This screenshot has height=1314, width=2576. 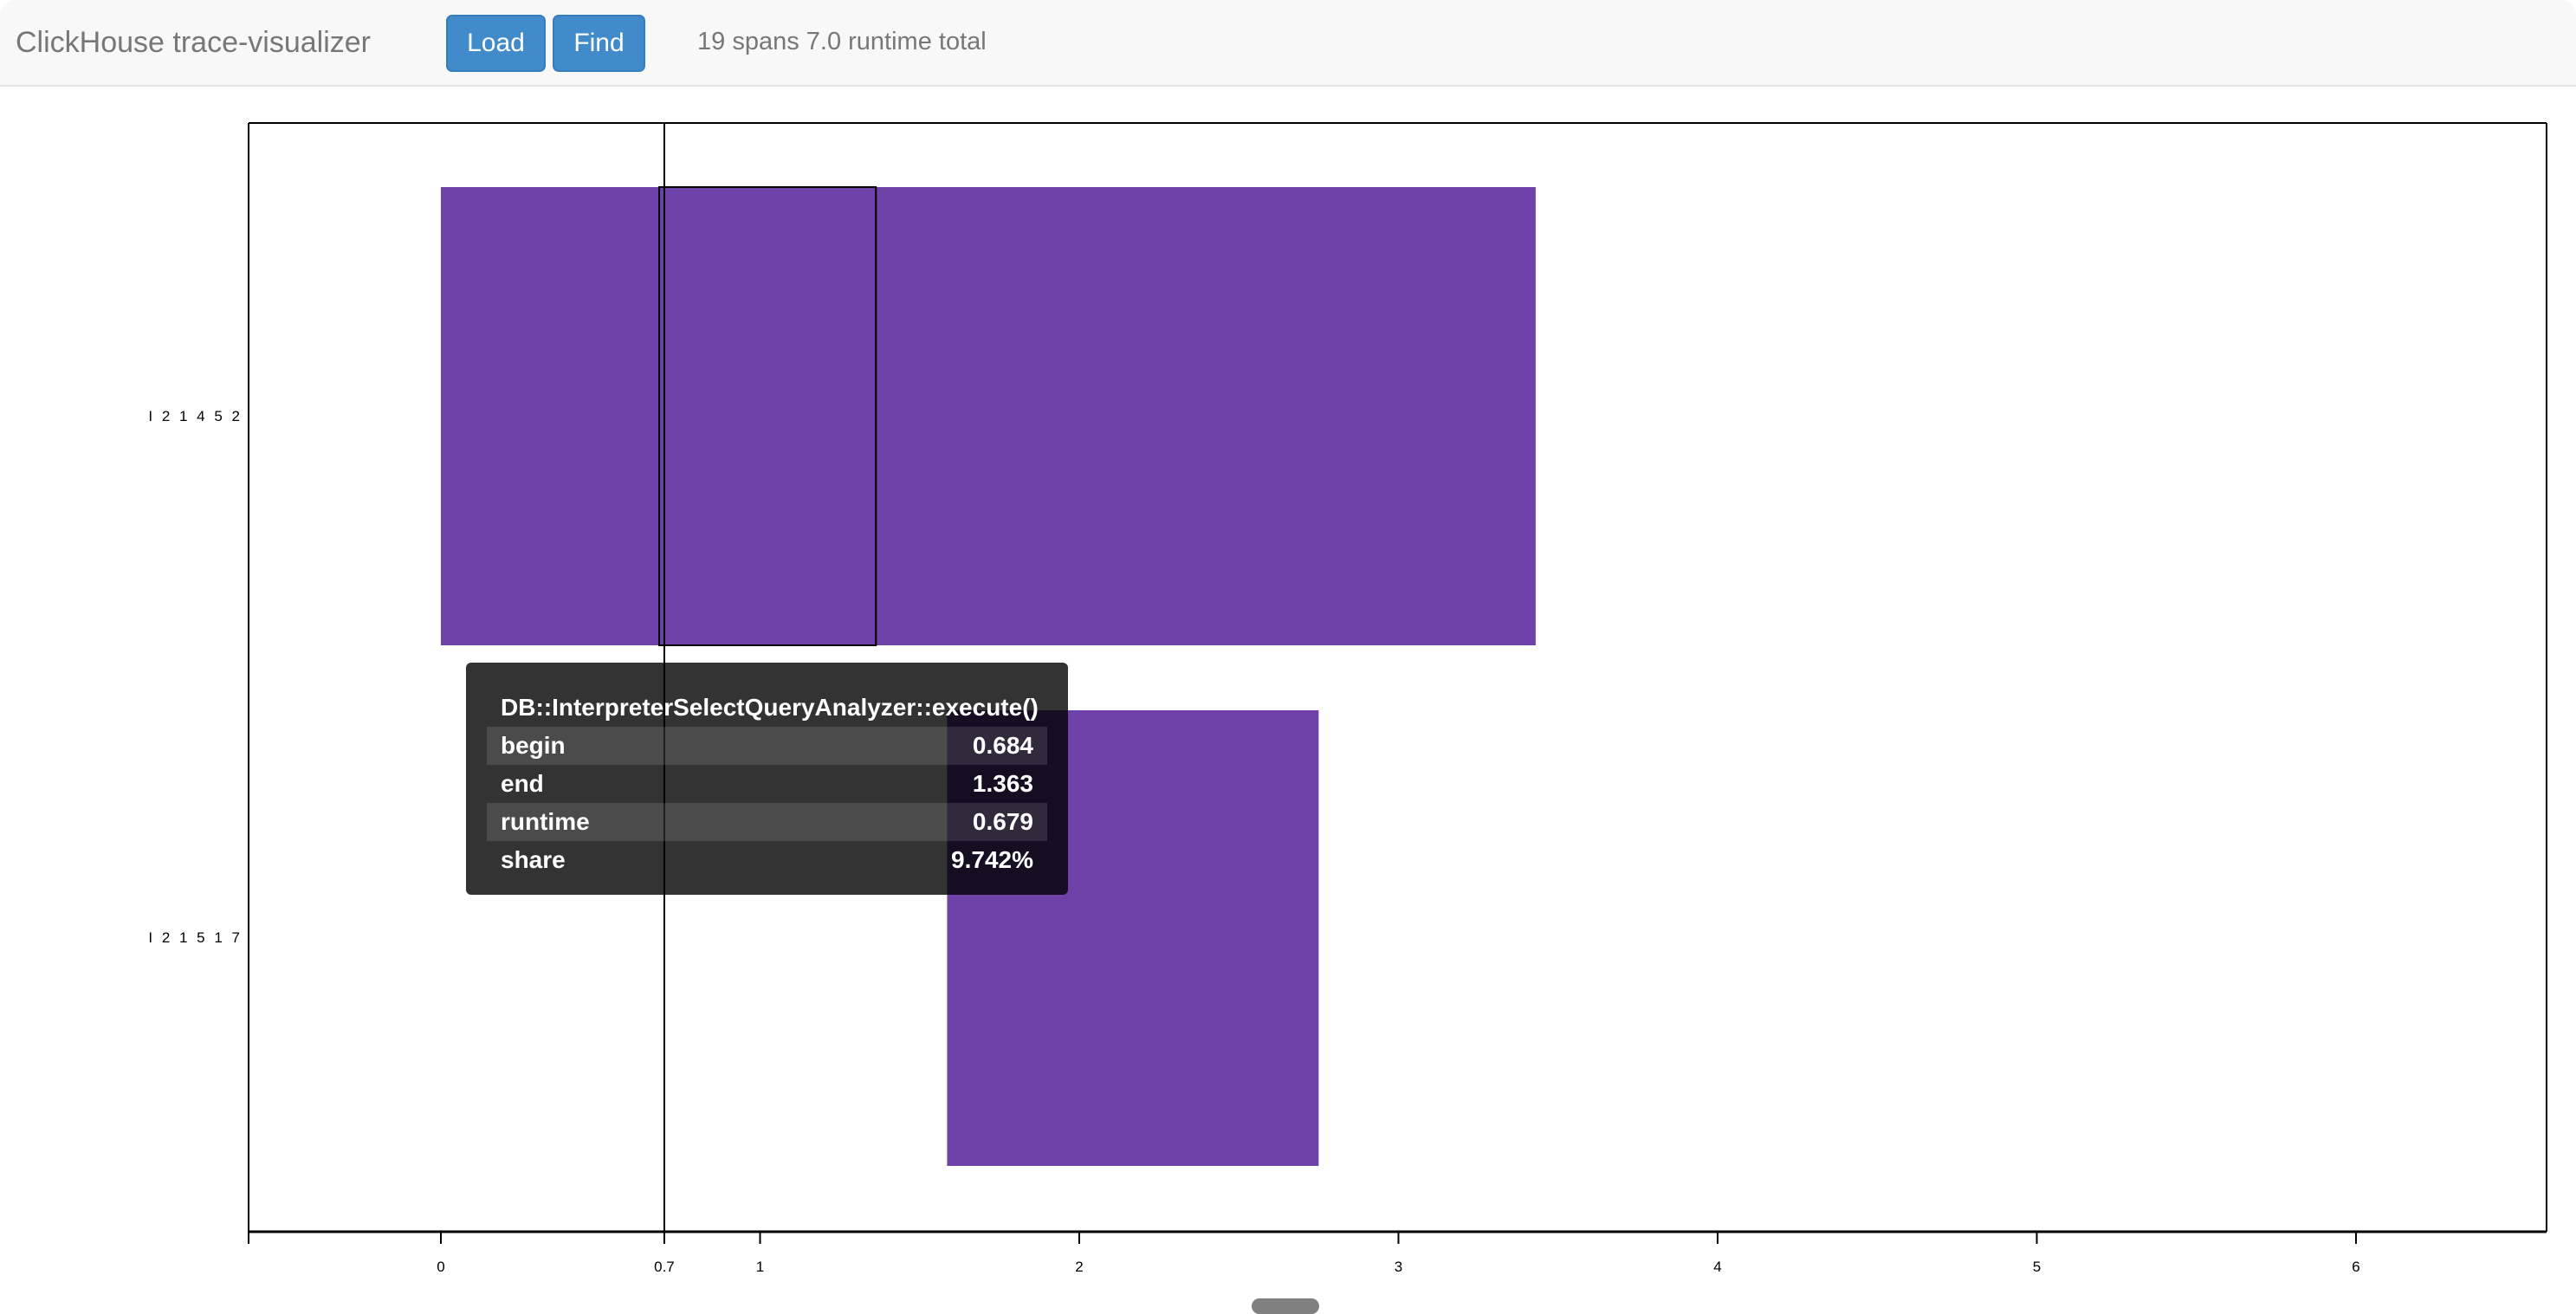 I want to click on x-tick-label: 6, so click(x=2355, y=1267).